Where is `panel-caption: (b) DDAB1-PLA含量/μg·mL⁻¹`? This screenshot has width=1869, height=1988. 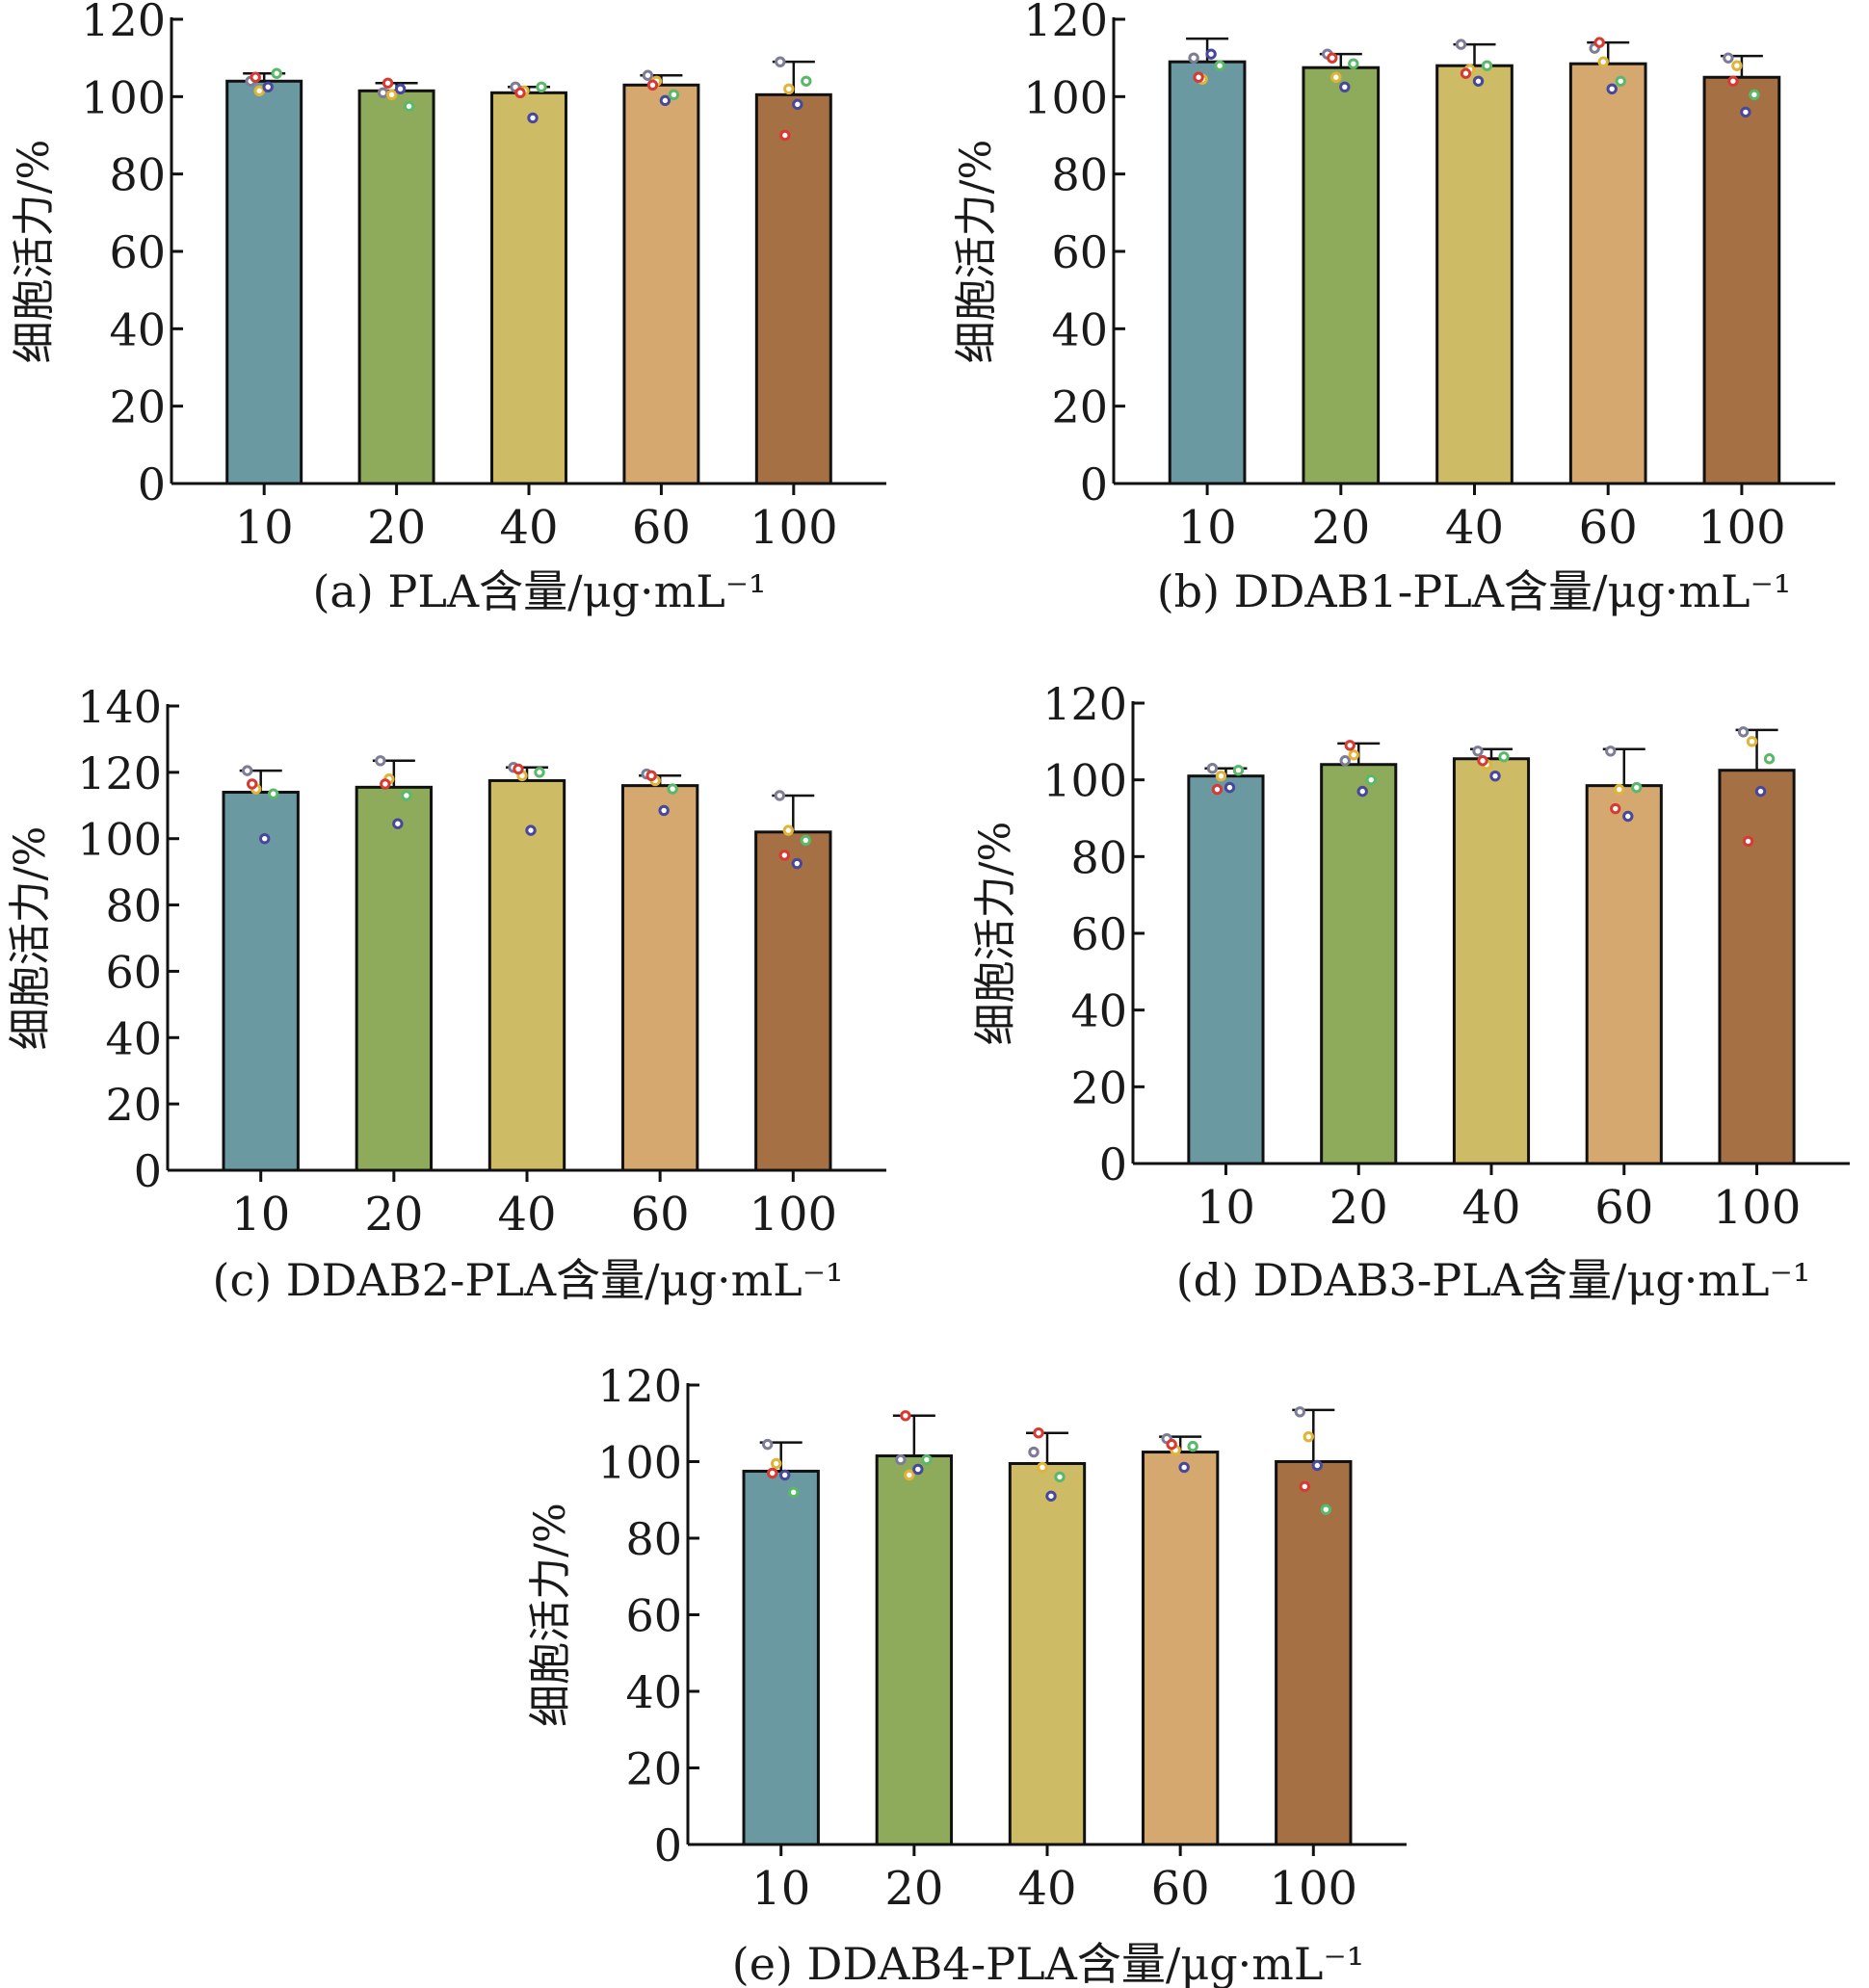 panel-caption: (b) DDAB1-PLA含量/μg·mL⁻¹ is located at coordinates (1474, 591).